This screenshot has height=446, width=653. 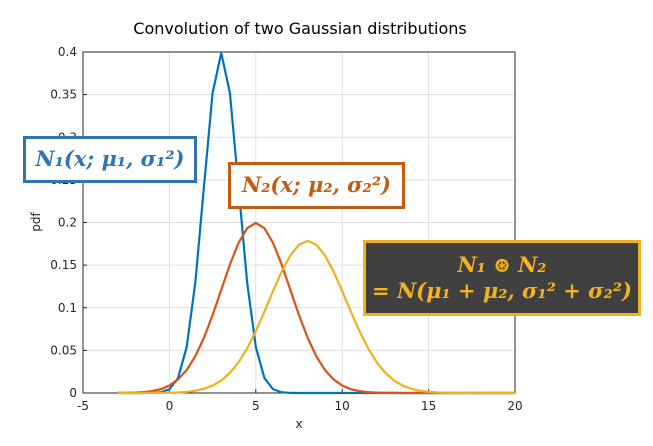 I want to click on annotation-text: = N(μ₁ + μ₂, σ₁² + σ₂²), so click(x=502, y=290).